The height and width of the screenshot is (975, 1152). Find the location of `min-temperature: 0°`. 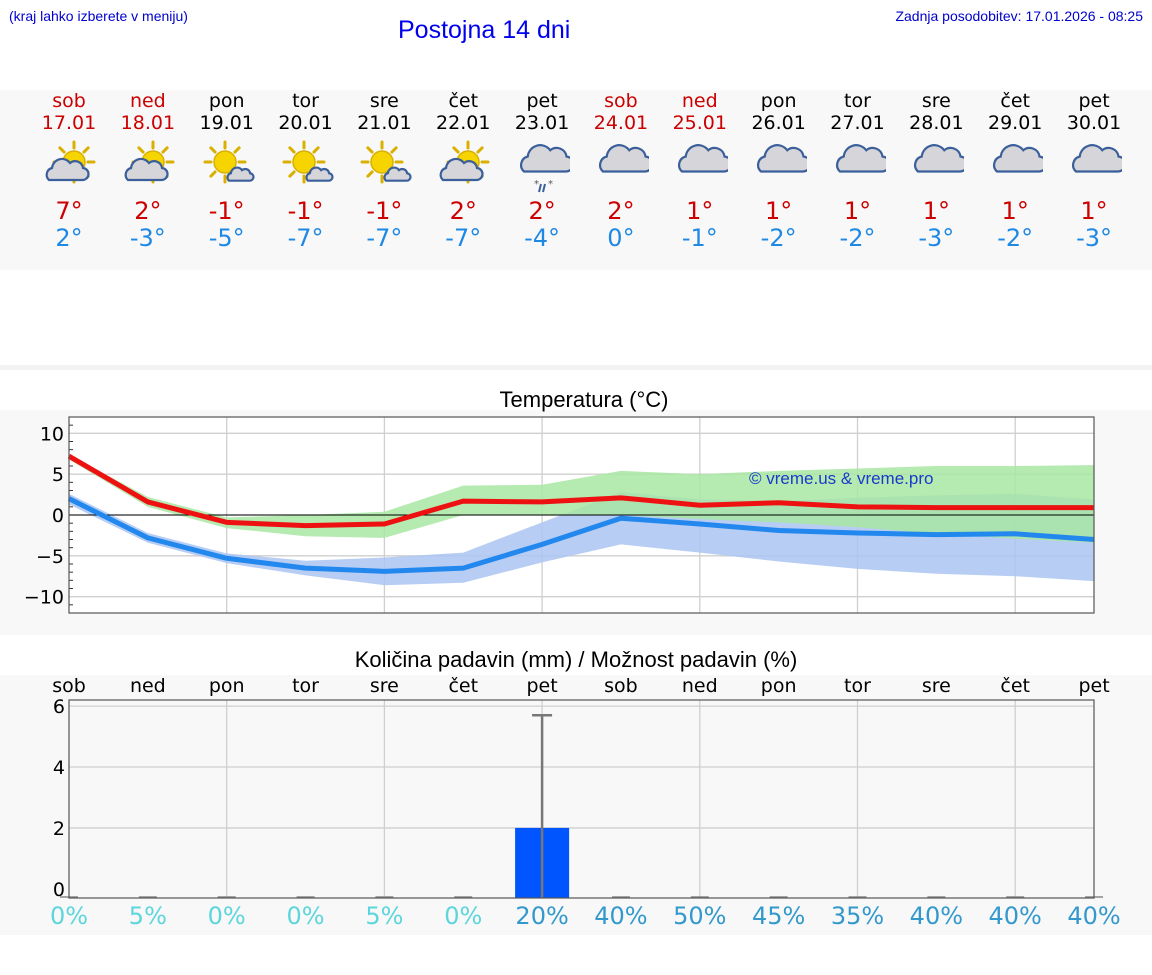

min-temperature: 0° is located at coordinates (621, 238).